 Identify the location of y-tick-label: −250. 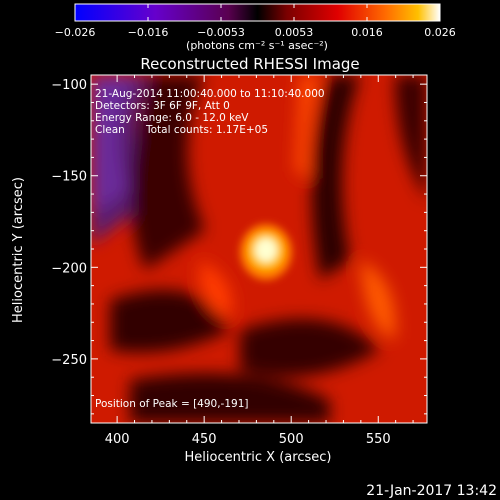
(69, 360).